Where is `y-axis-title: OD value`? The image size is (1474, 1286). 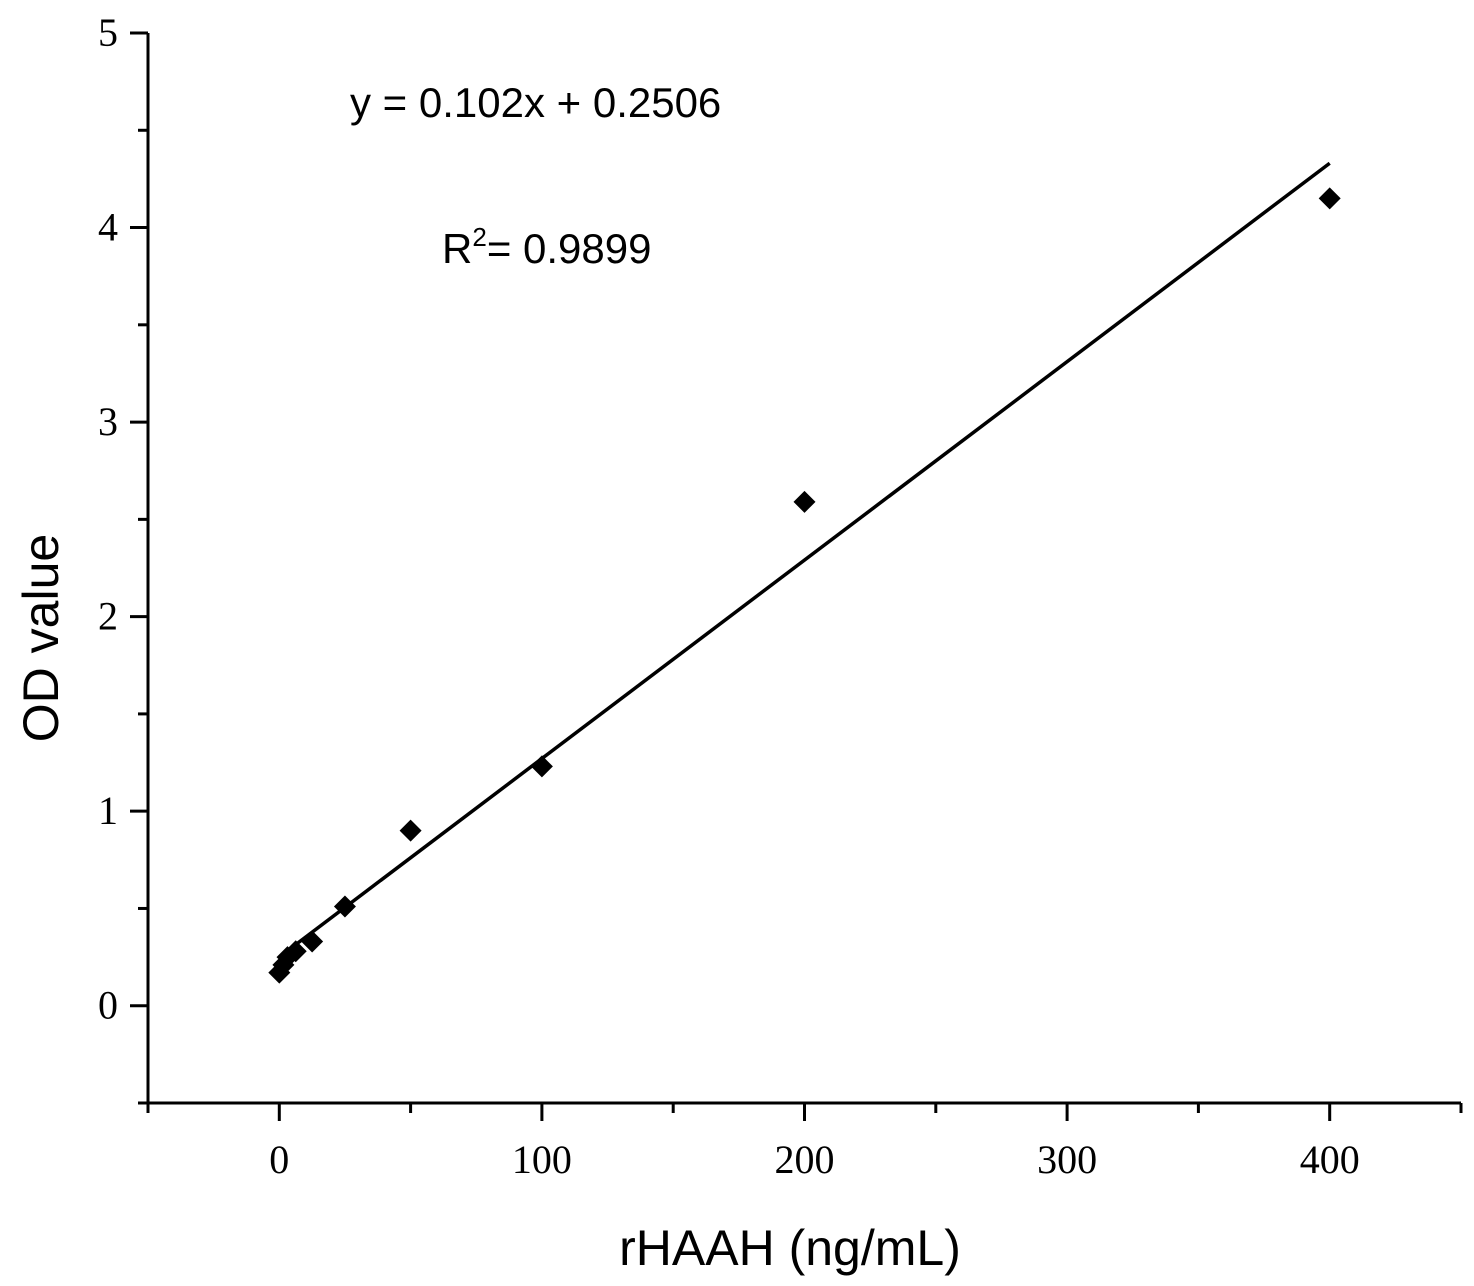
y-axis-title: OD value is located at coordinates (41, 638).